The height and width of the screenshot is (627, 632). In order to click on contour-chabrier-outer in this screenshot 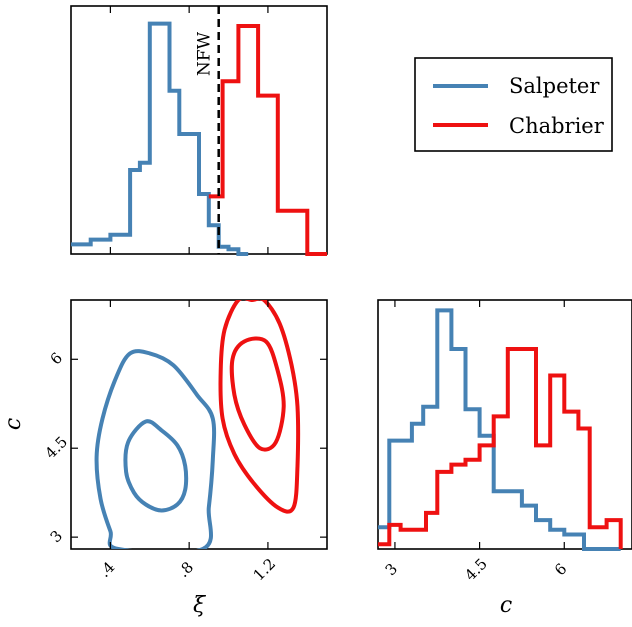, I will do `click(259, 407)`.